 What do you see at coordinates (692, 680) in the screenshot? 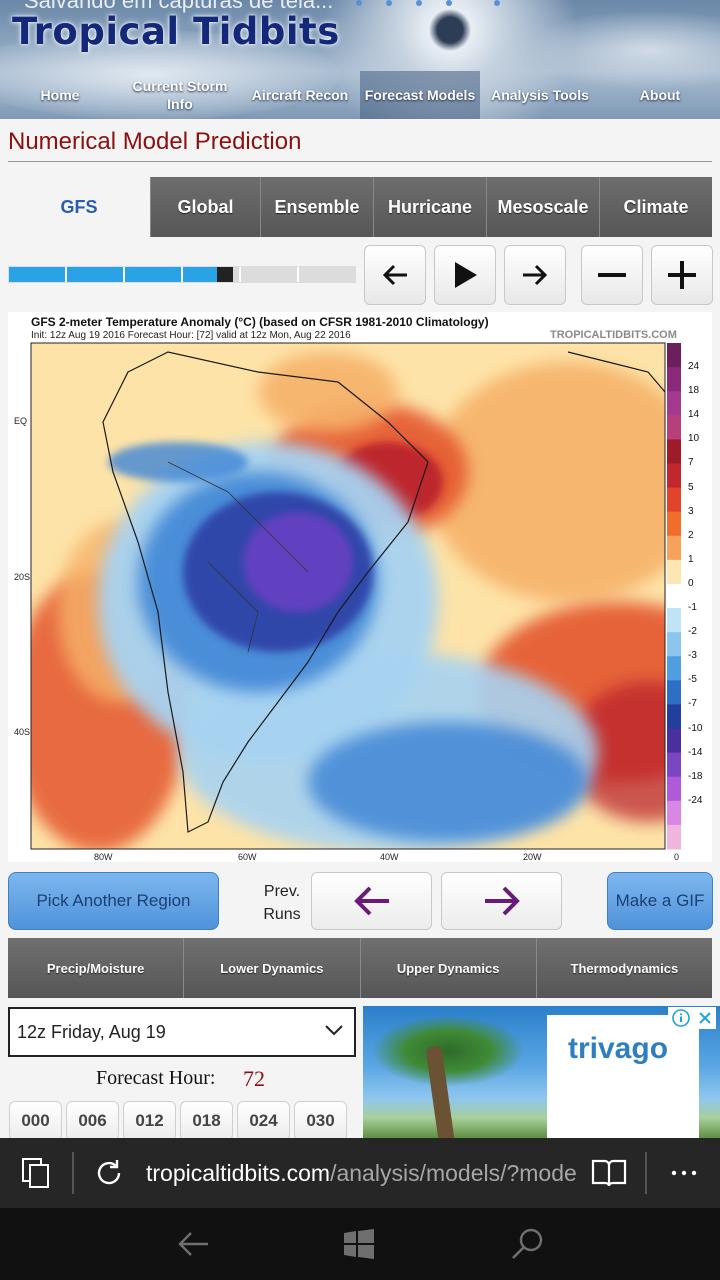
I see `colorbar-label: -5` at bounding box center [692, 680].